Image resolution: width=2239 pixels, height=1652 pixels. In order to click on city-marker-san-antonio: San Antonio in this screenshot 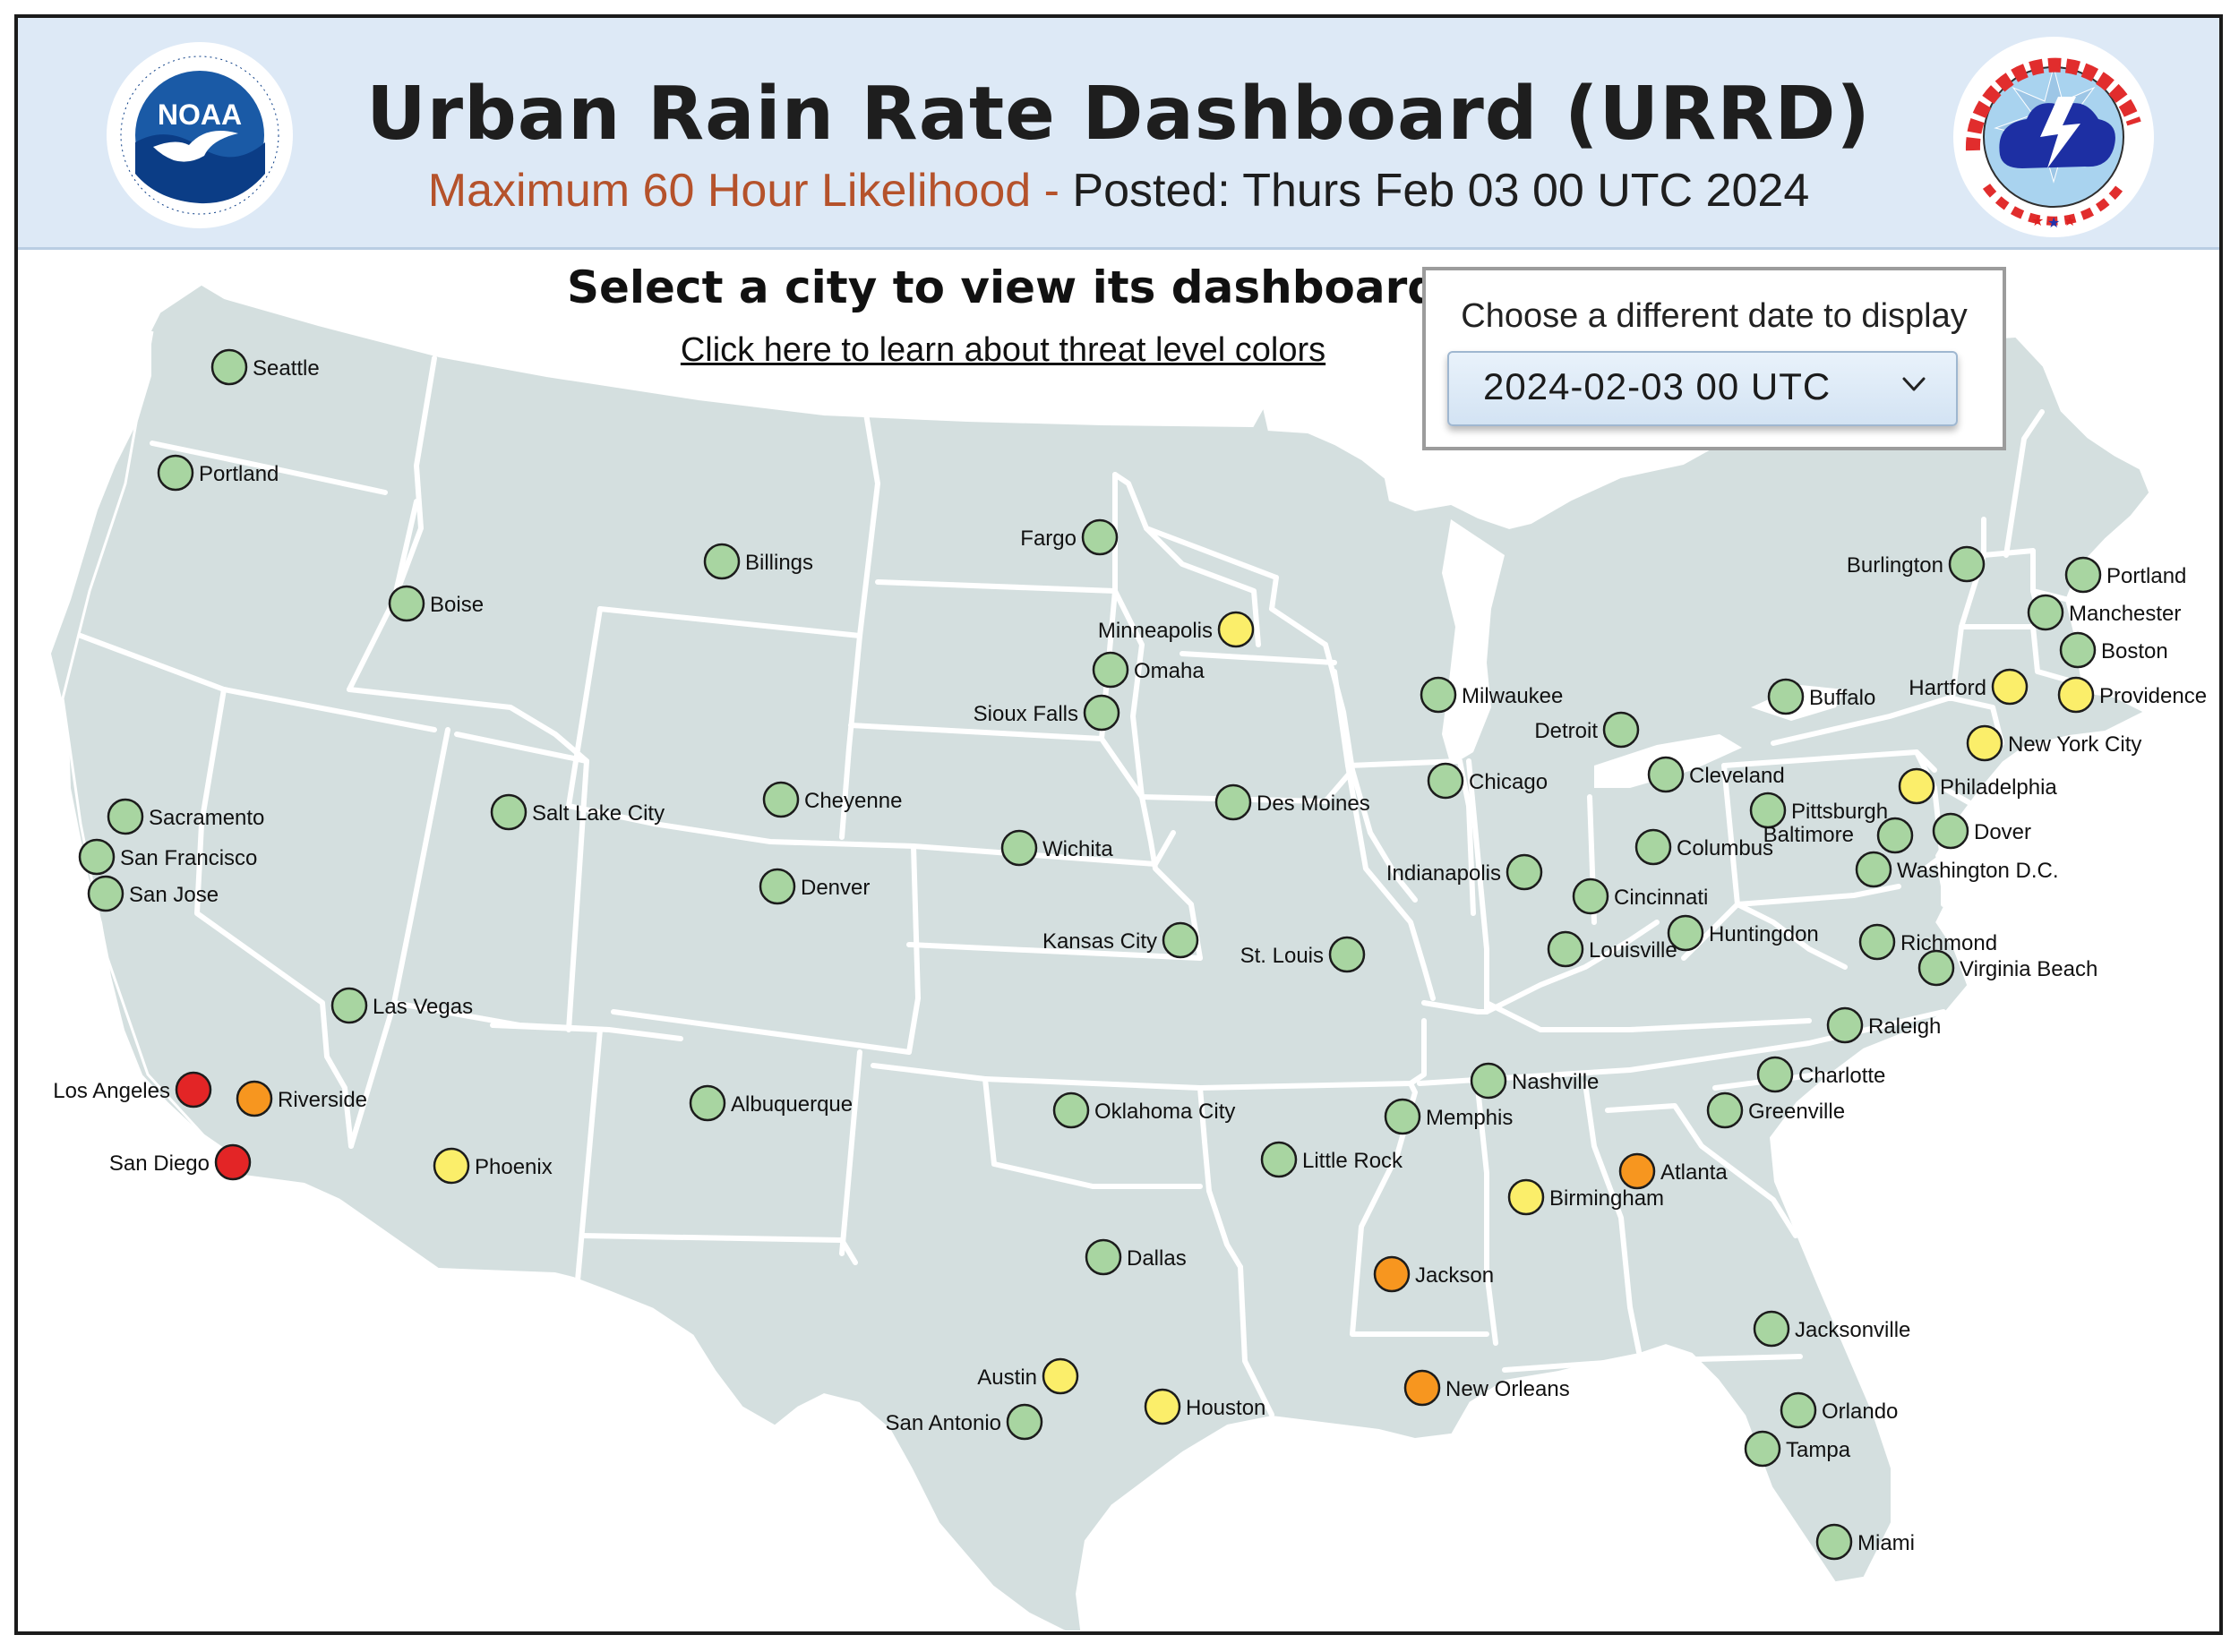, I will do `click(964, 1422)`.